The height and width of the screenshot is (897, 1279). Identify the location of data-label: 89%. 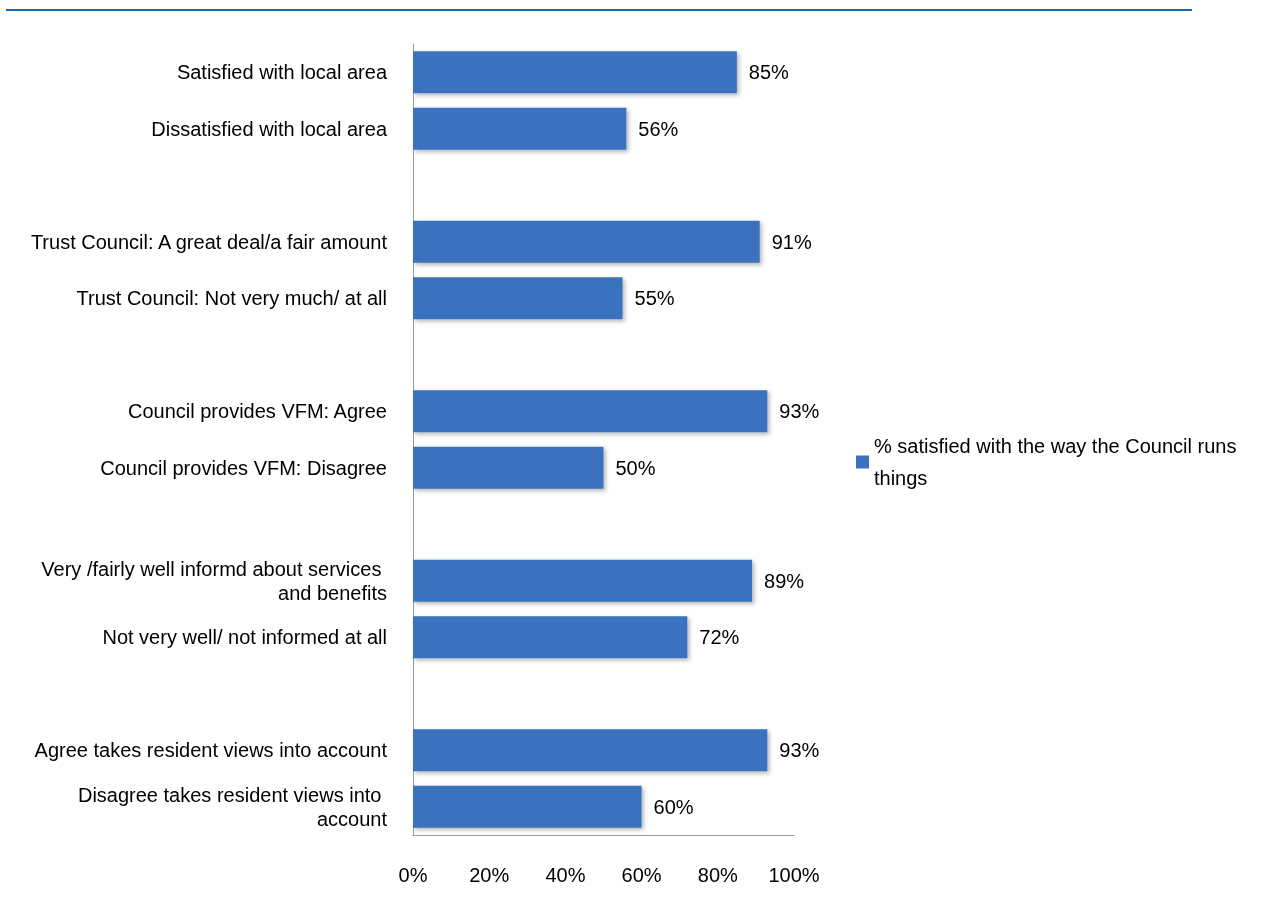
(784, 580).